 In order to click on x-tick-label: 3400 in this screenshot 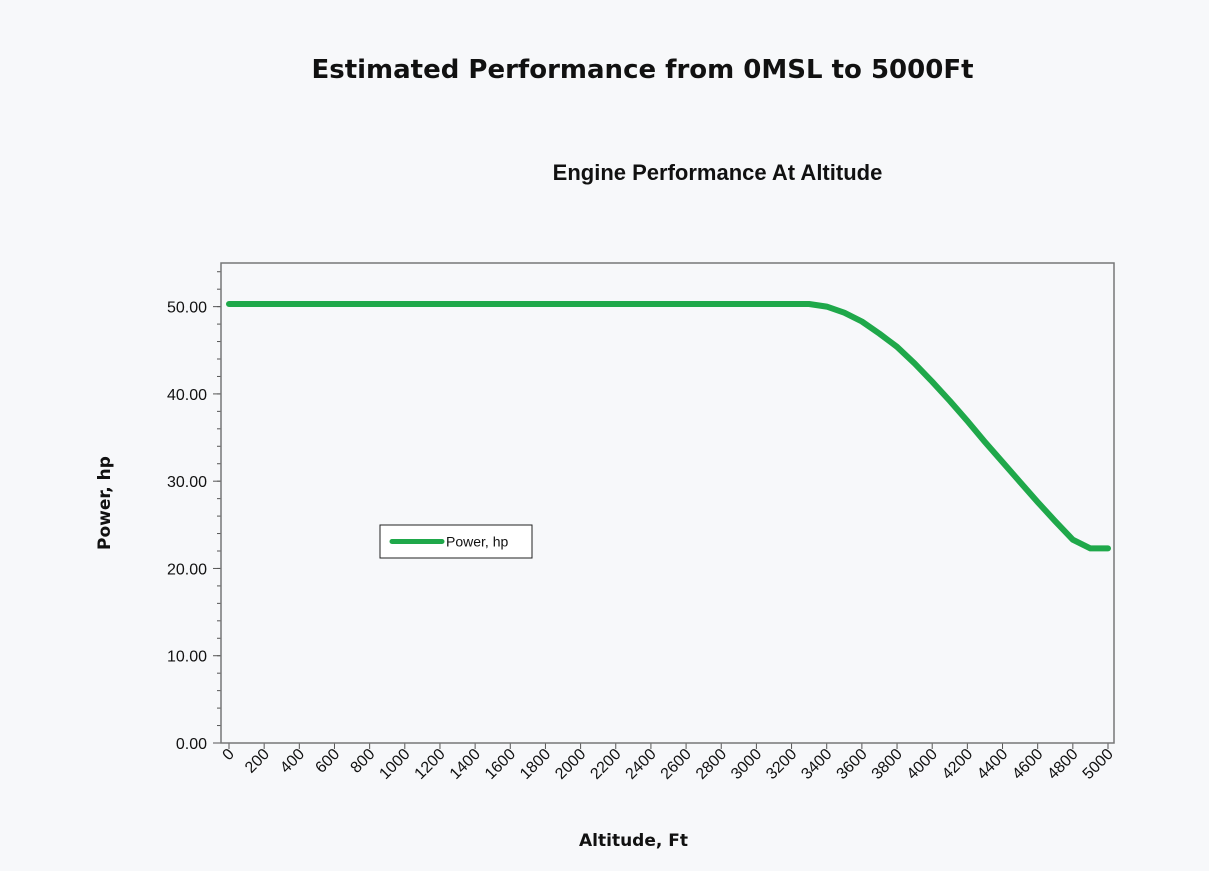, I will do `click(816, 764)`.